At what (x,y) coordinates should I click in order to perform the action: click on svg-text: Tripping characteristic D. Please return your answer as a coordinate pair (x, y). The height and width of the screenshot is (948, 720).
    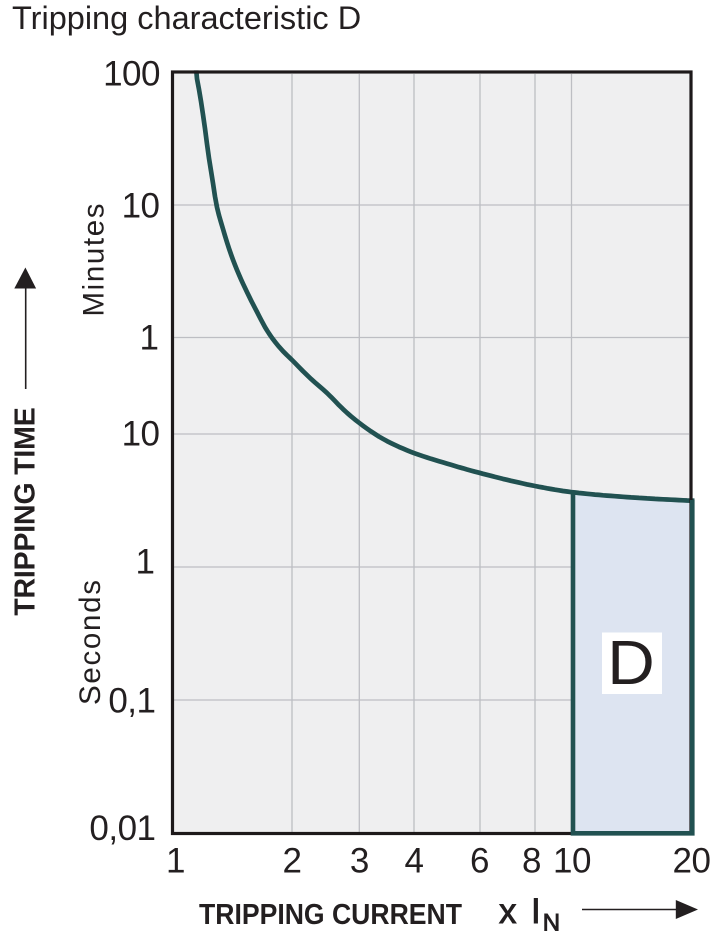
    Looking at the image, I should click on (186, 18).